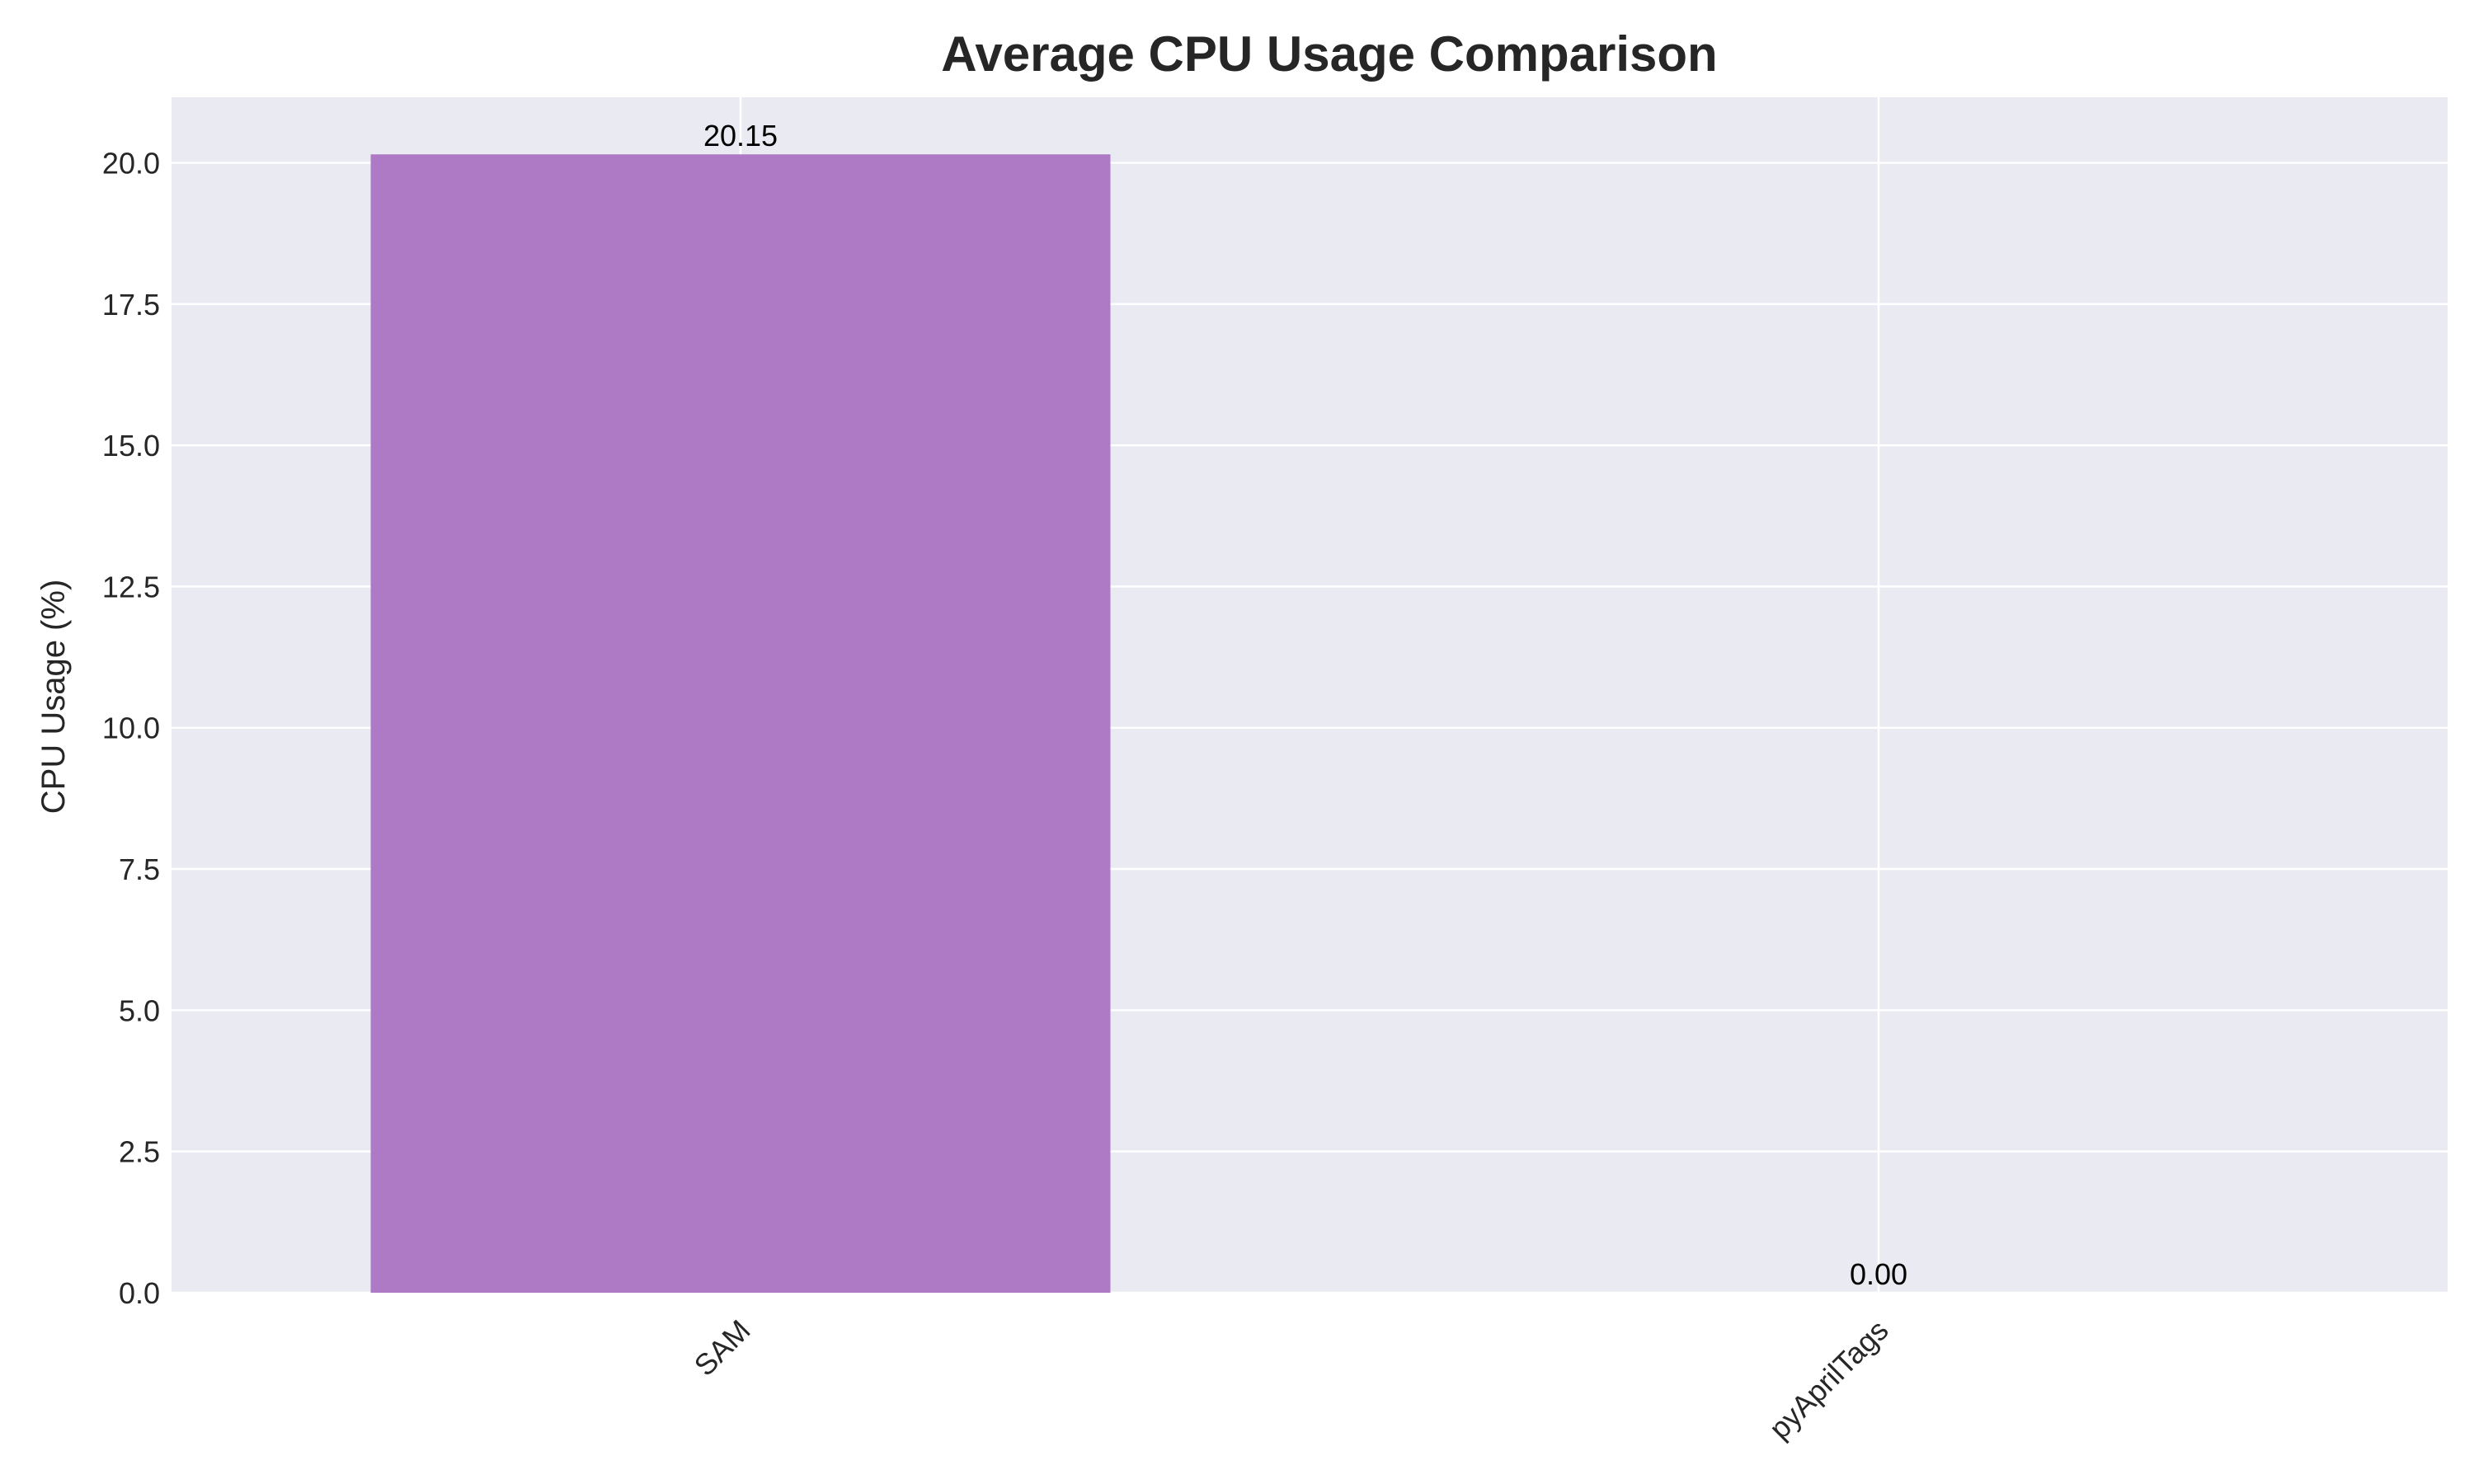 This screenshot has width=2474, height=1484. I want to click on y-tick-label: 12.5, so click(131, 586).